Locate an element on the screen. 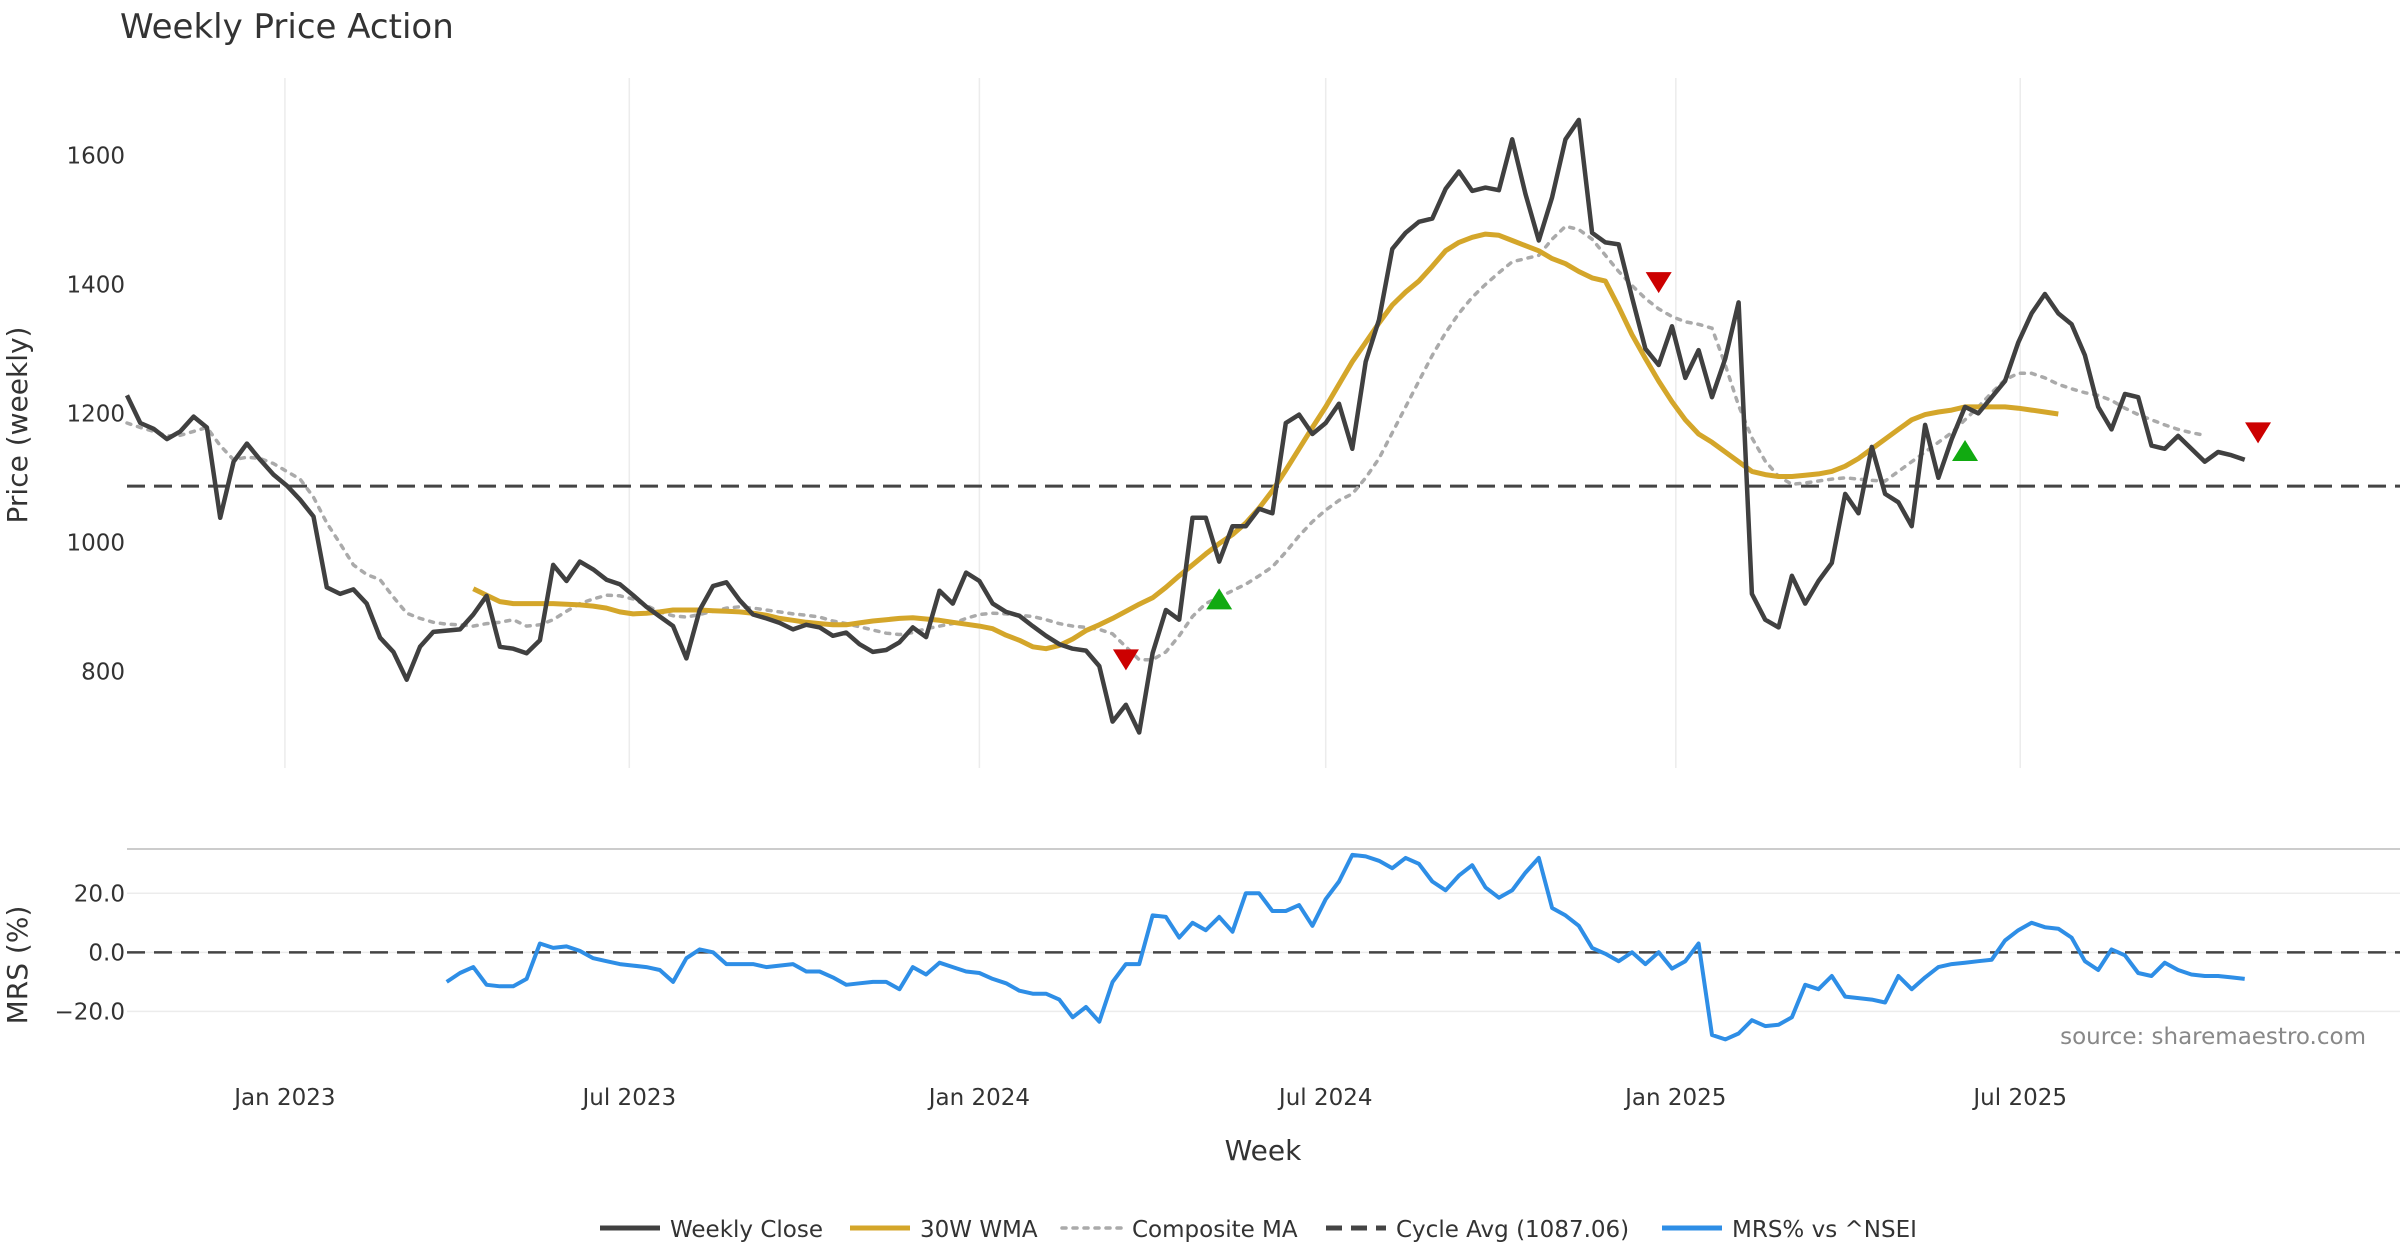 The height and width of the screenshot is (1260, 2400). legend-label: Composite MA is located at coordinates (1215, 1230).